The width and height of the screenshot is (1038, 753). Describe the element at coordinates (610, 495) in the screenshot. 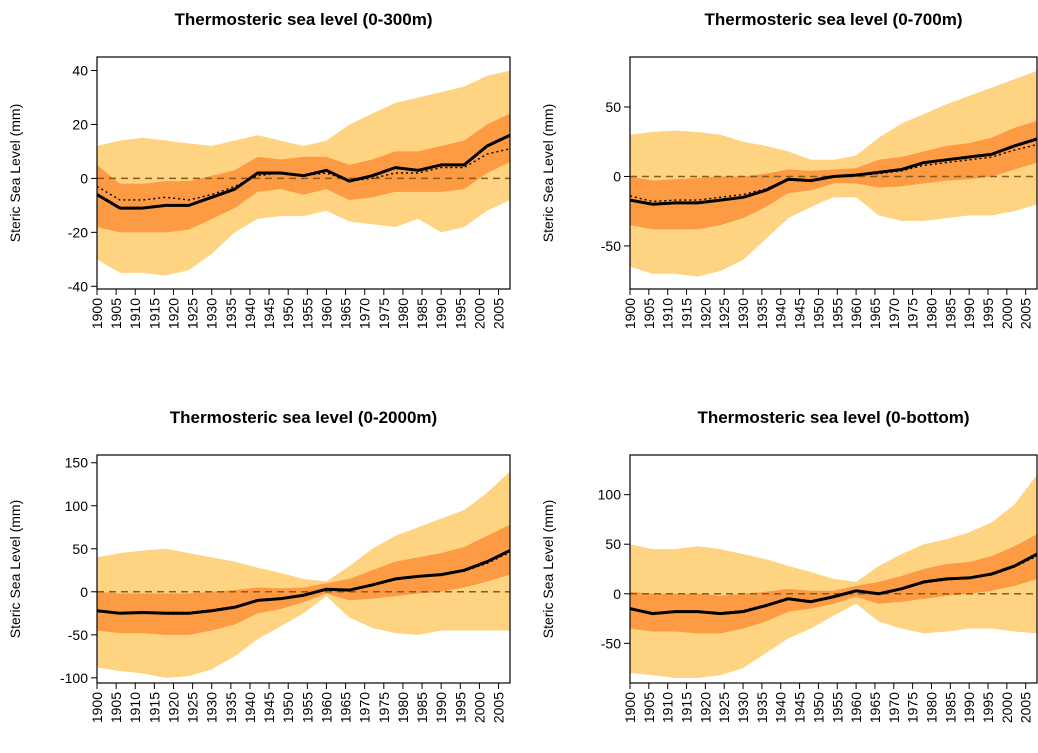

I see `y-tick-label: 100` at that location.